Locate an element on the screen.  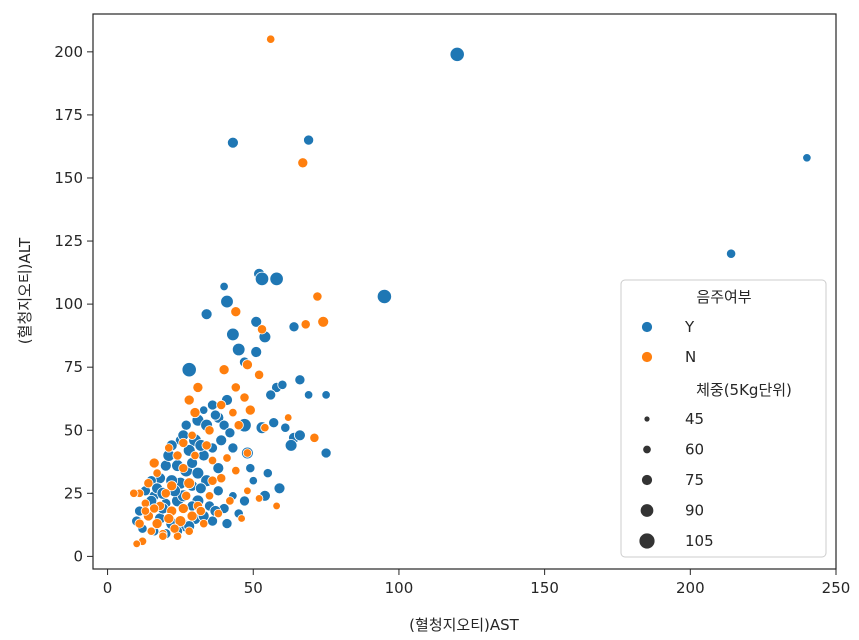
x-tick-label: 0 is located at coordinates (108, 588).